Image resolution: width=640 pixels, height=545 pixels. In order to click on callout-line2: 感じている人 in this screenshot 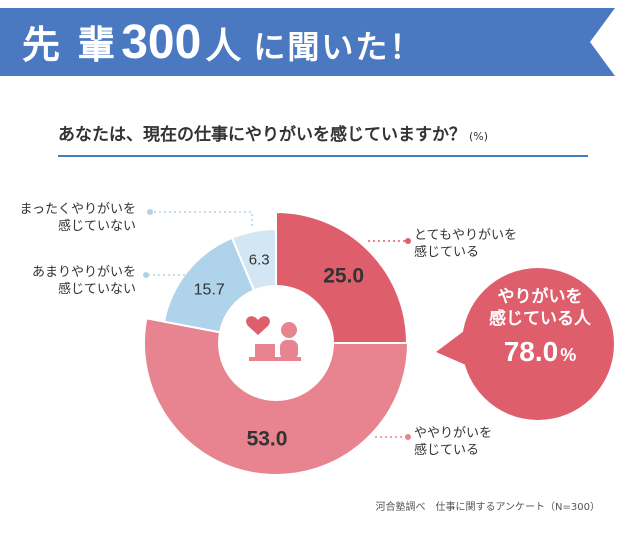, I will do `click(540, 319)`.